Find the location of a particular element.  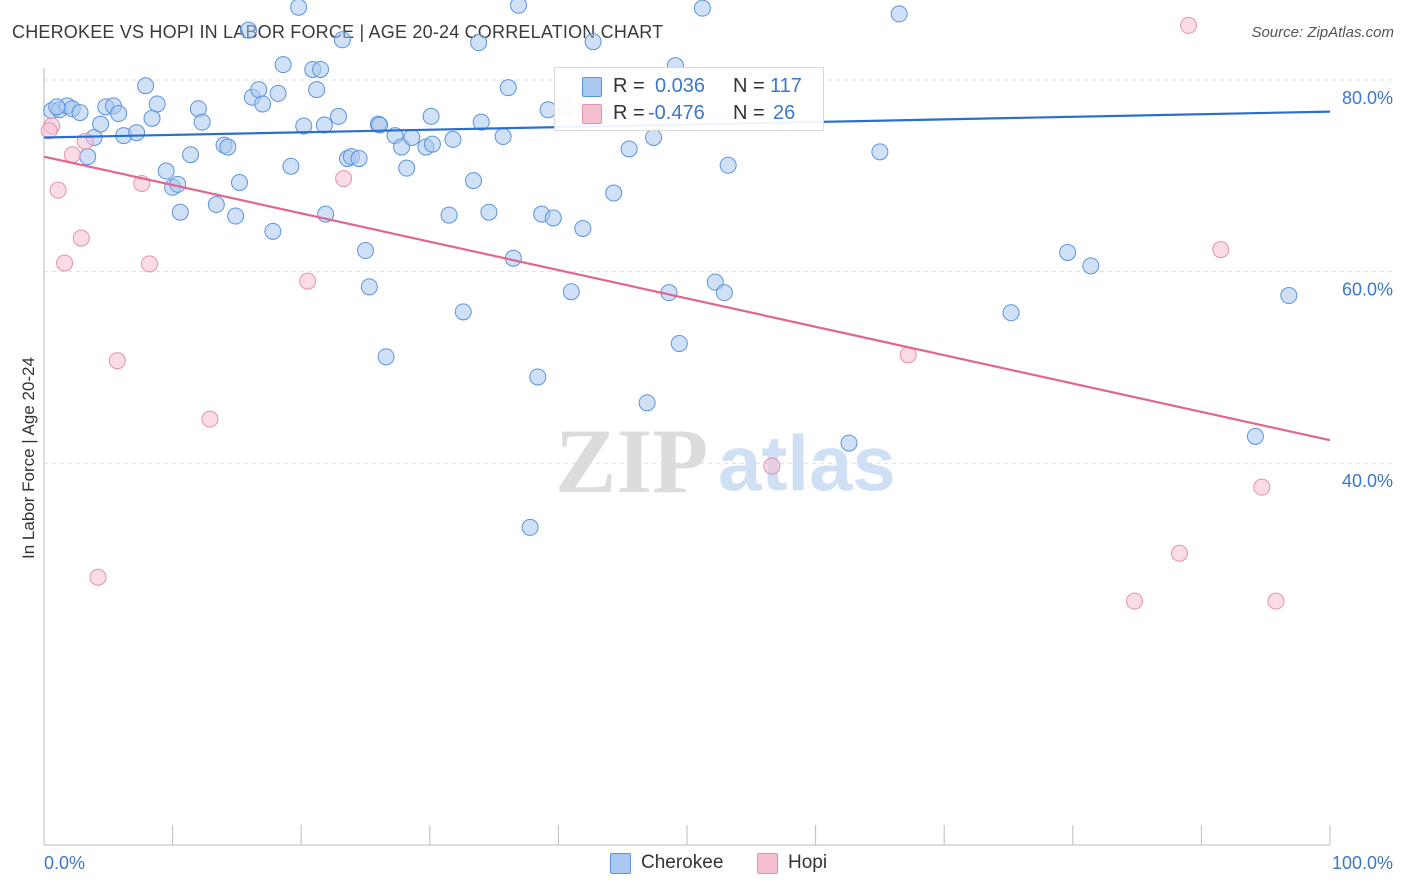

correlation-legend: R = 0.036 N = 117 R = -0.476 N = 26 is located at coordinates (689, 99).